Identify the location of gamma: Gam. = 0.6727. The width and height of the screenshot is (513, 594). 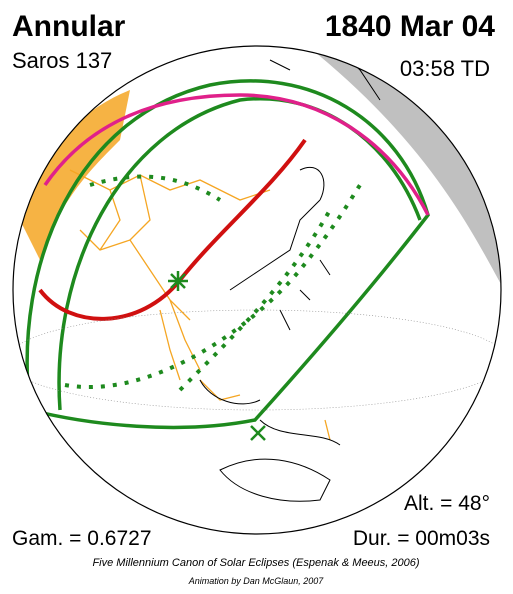
(82, 538).